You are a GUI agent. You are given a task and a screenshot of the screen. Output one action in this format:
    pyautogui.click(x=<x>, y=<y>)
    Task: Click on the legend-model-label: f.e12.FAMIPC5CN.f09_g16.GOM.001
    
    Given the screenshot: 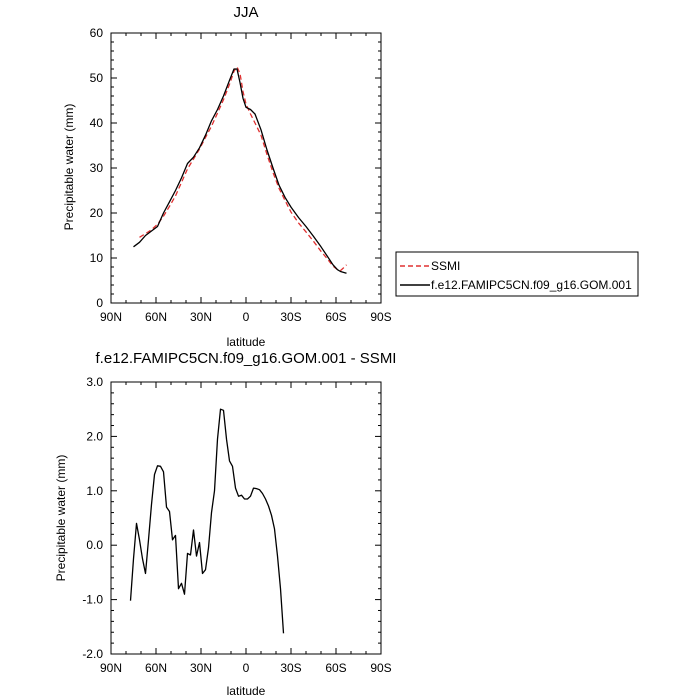 What is the action you would take?
    pyautogui.click(x=531, y=285)
    